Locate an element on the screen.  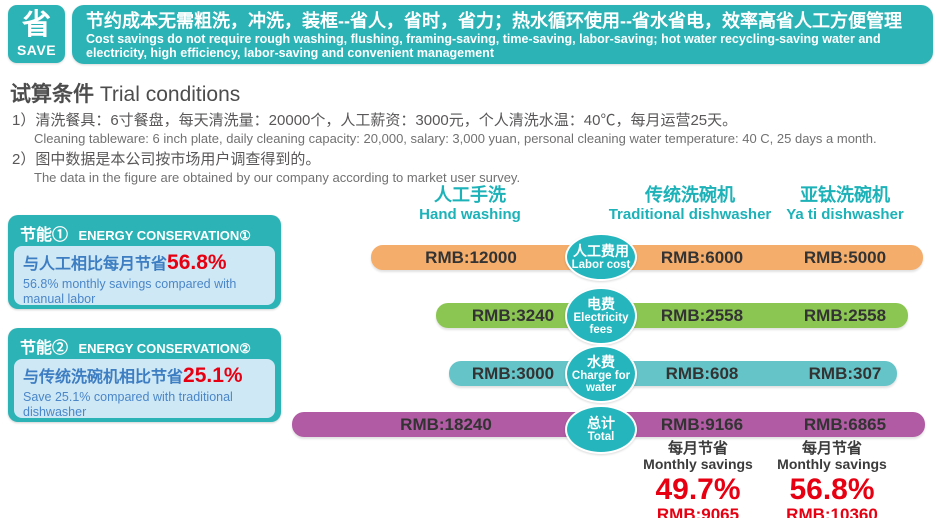
column-header-yati-dishwasher: 亚钛洗碗机 Ya ti dishwasher is located at coordinates (842, 204).